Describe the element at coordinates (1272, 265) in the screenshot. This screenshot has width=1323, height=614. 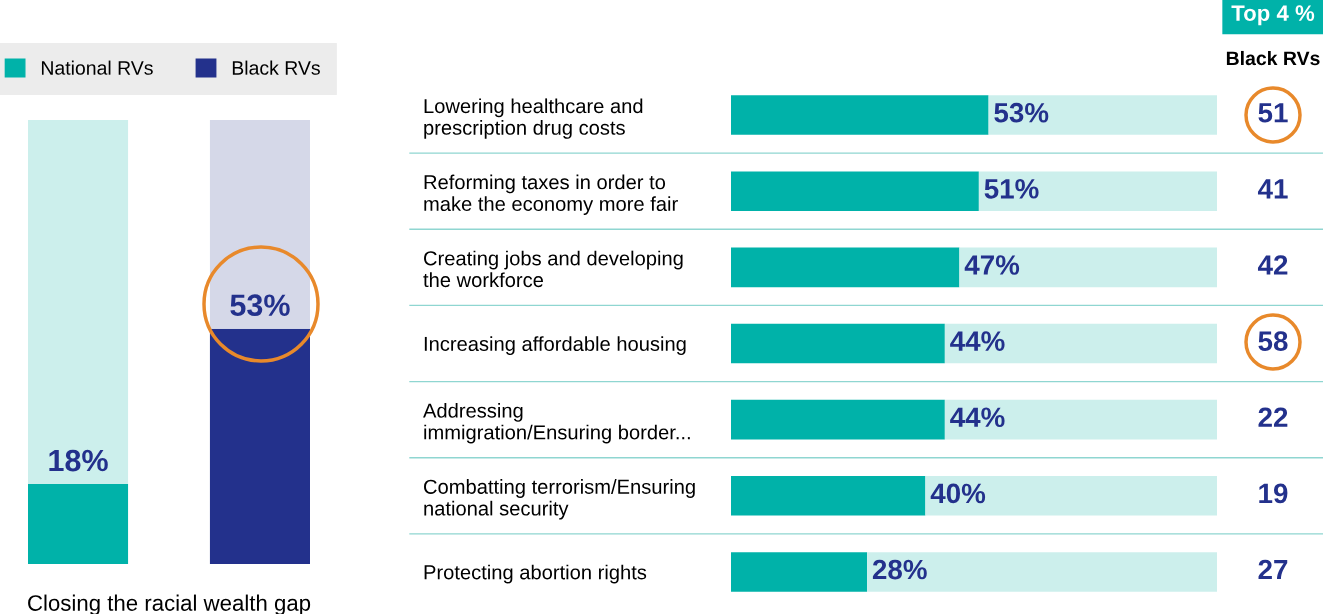
I see `text: 42` at that location.